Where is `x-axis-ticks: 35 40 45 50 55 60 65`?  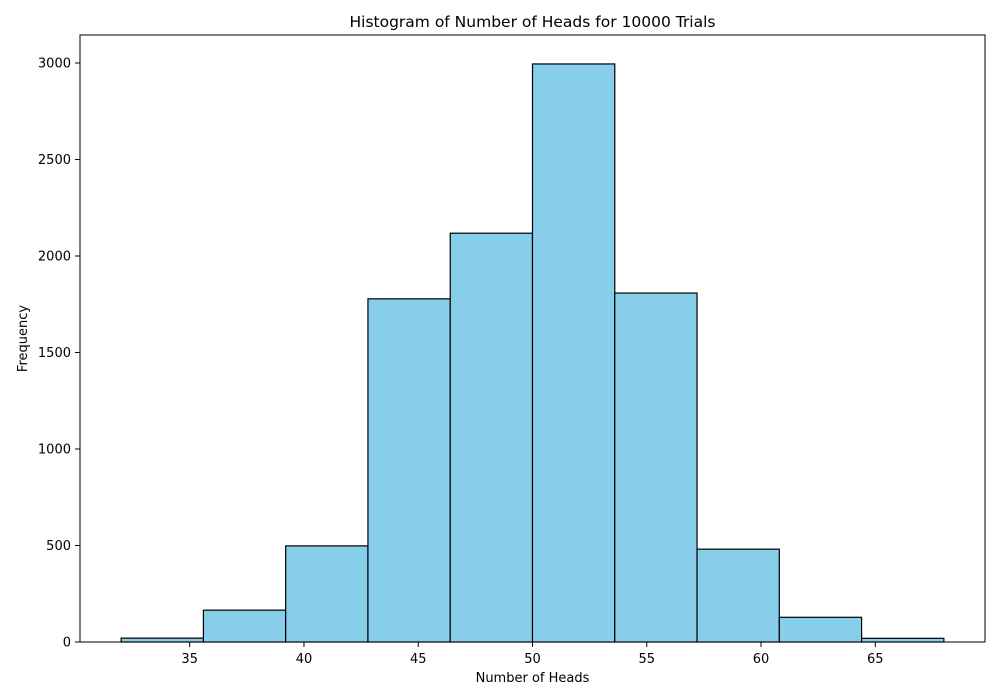
x-axis-ticks: 35 40 45 50 55 60 65 is located at coordinates (532, 654).